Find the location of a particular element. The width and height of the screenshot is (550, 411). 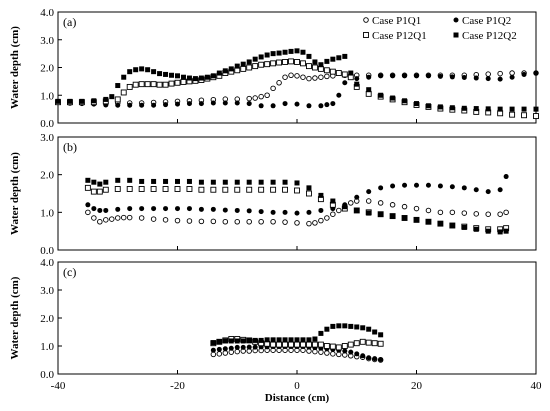

legend-label: Case P12Q2 is located at coordinates (489, 36).